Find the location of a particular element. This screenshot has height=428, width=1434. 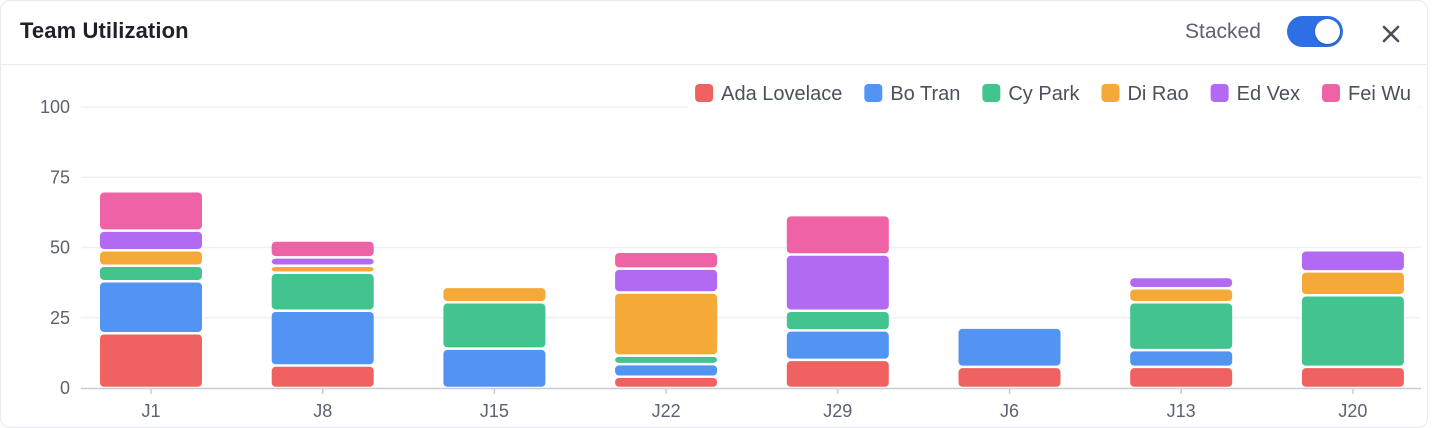

stacked-toggle is located at coordinates (1315, 31).